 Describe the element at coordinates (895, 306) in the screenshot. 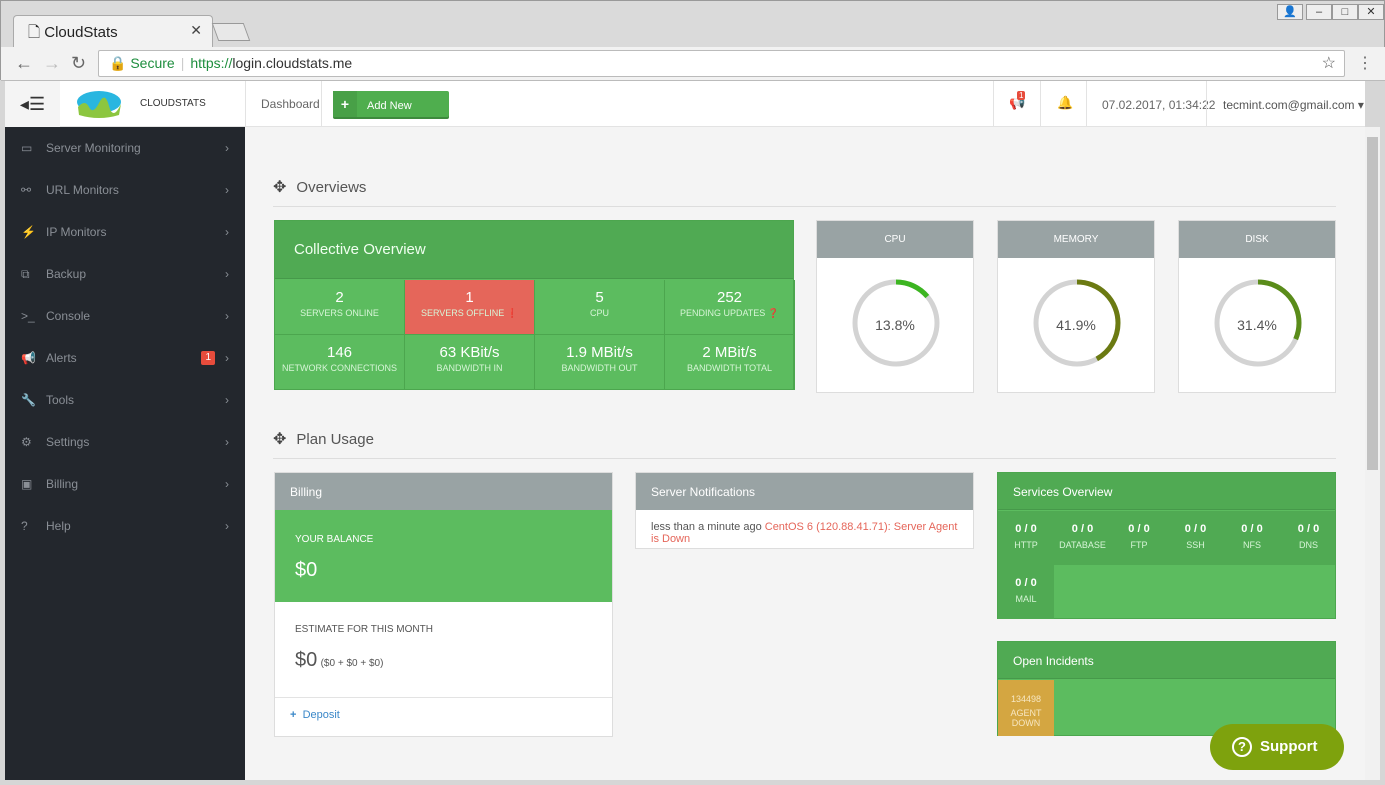

I see `gauge-cpu: CPU 13.8%` at that location.